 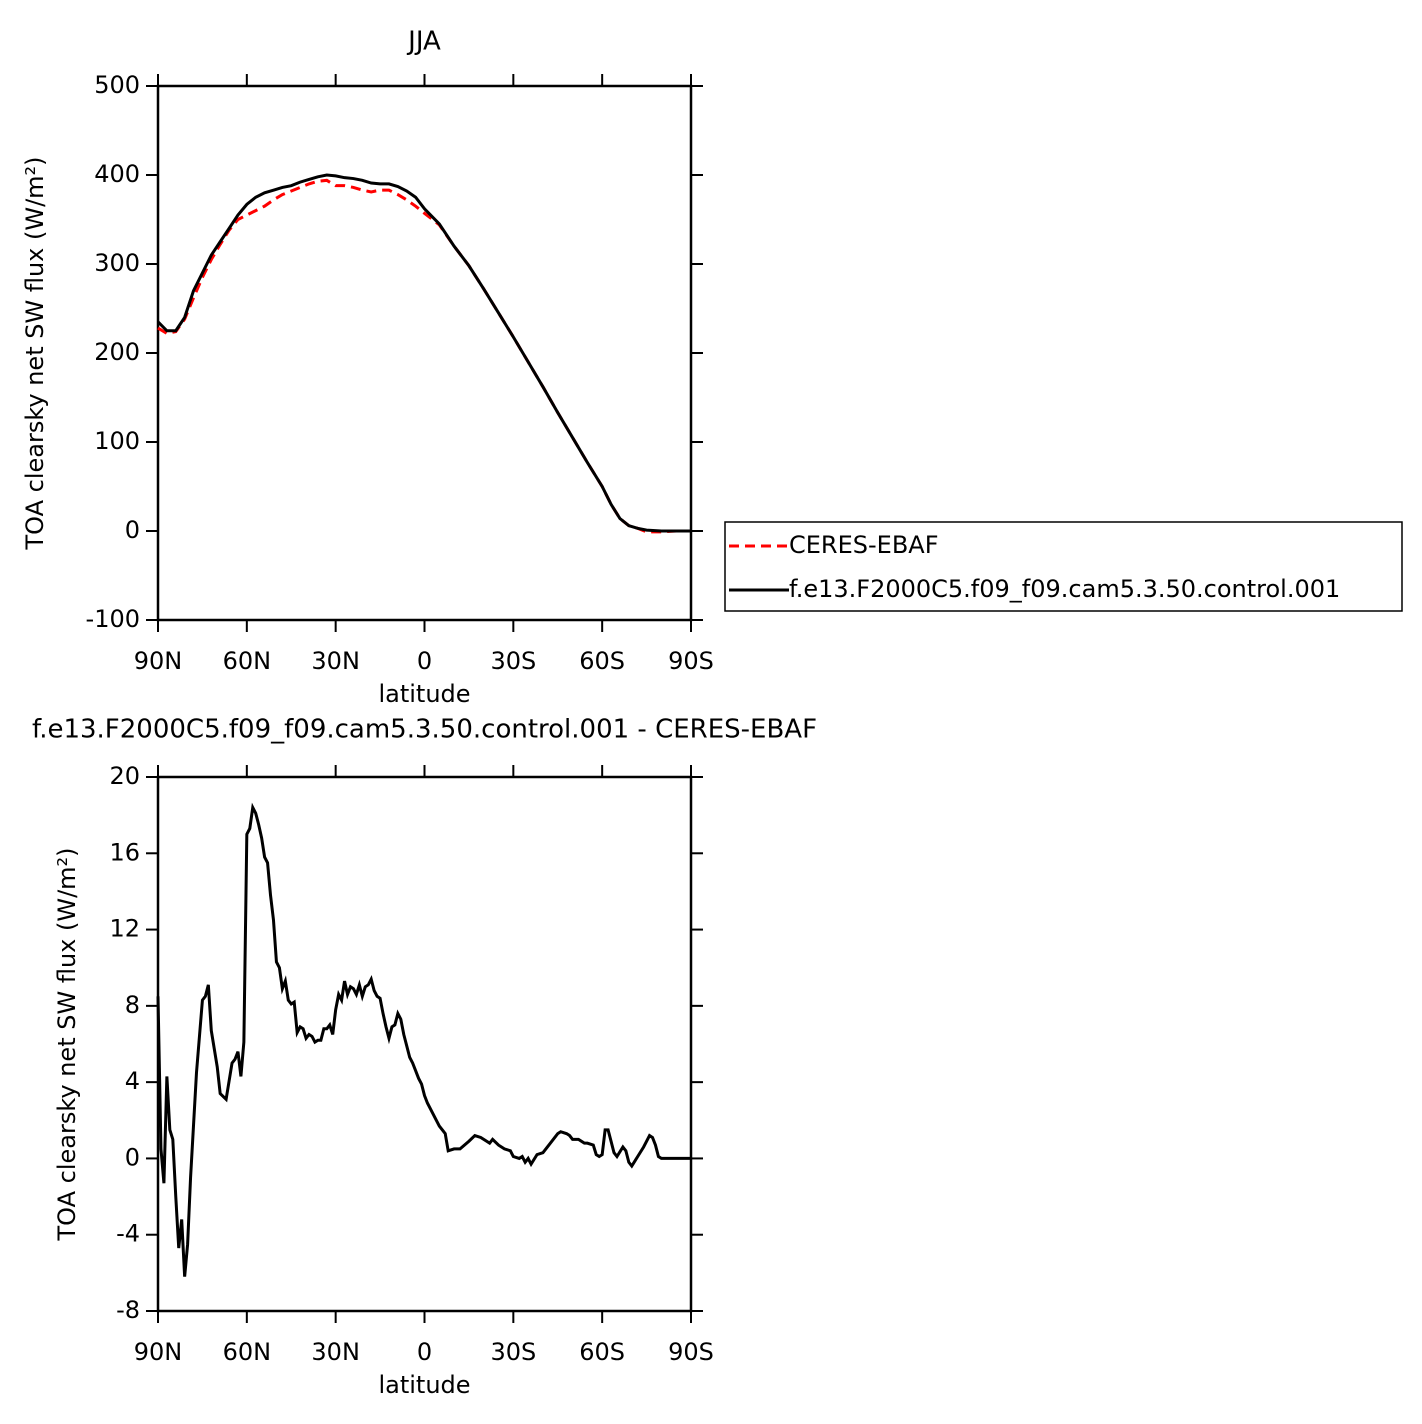 I want to click on y-tick-label: 400, so click(x=117, y=174).